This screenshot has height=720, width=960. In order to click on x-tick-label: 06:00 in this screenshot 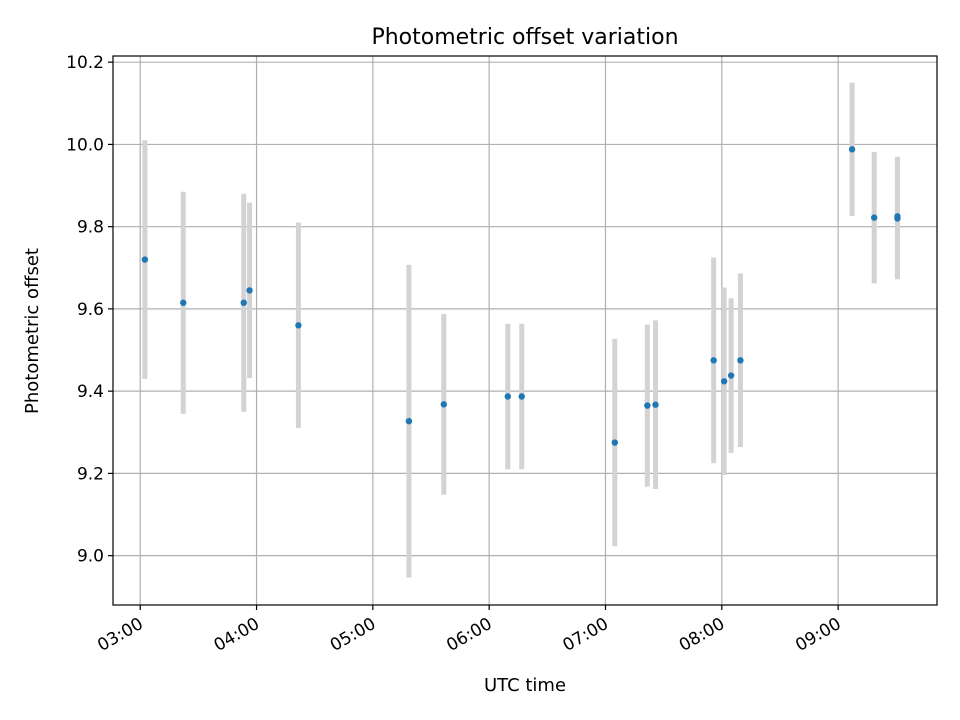, I will do `click(469, 635)`.